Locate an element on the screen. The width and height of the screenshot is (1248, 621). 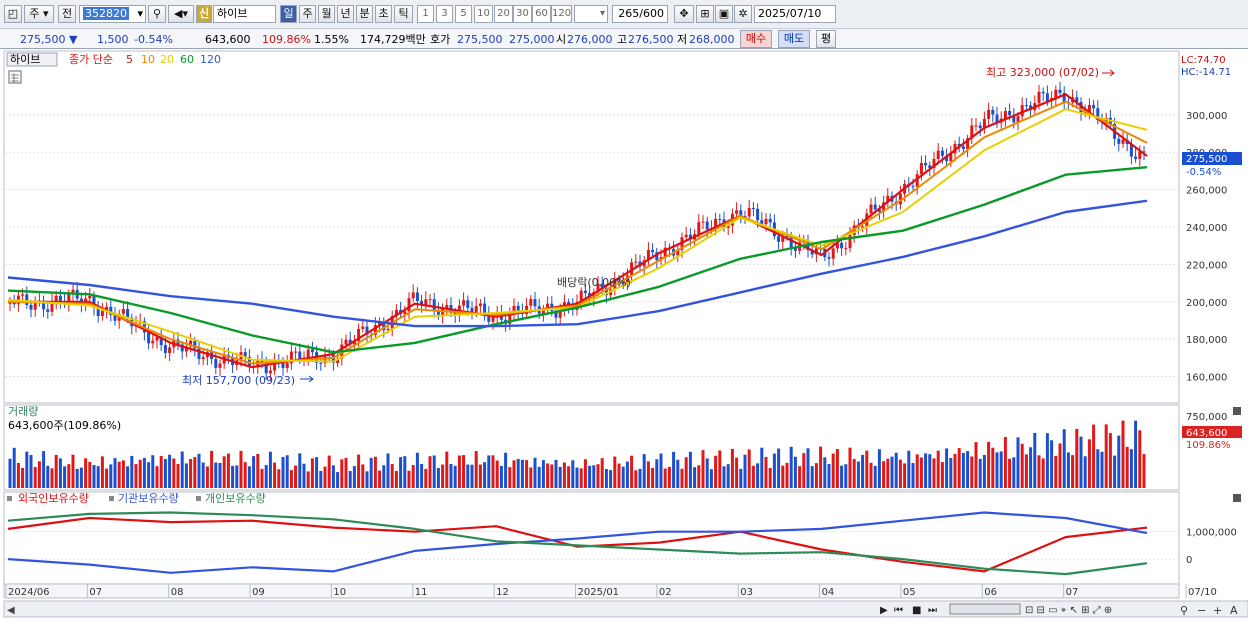
prev-button: 전 is located at coordinates (67, 14).